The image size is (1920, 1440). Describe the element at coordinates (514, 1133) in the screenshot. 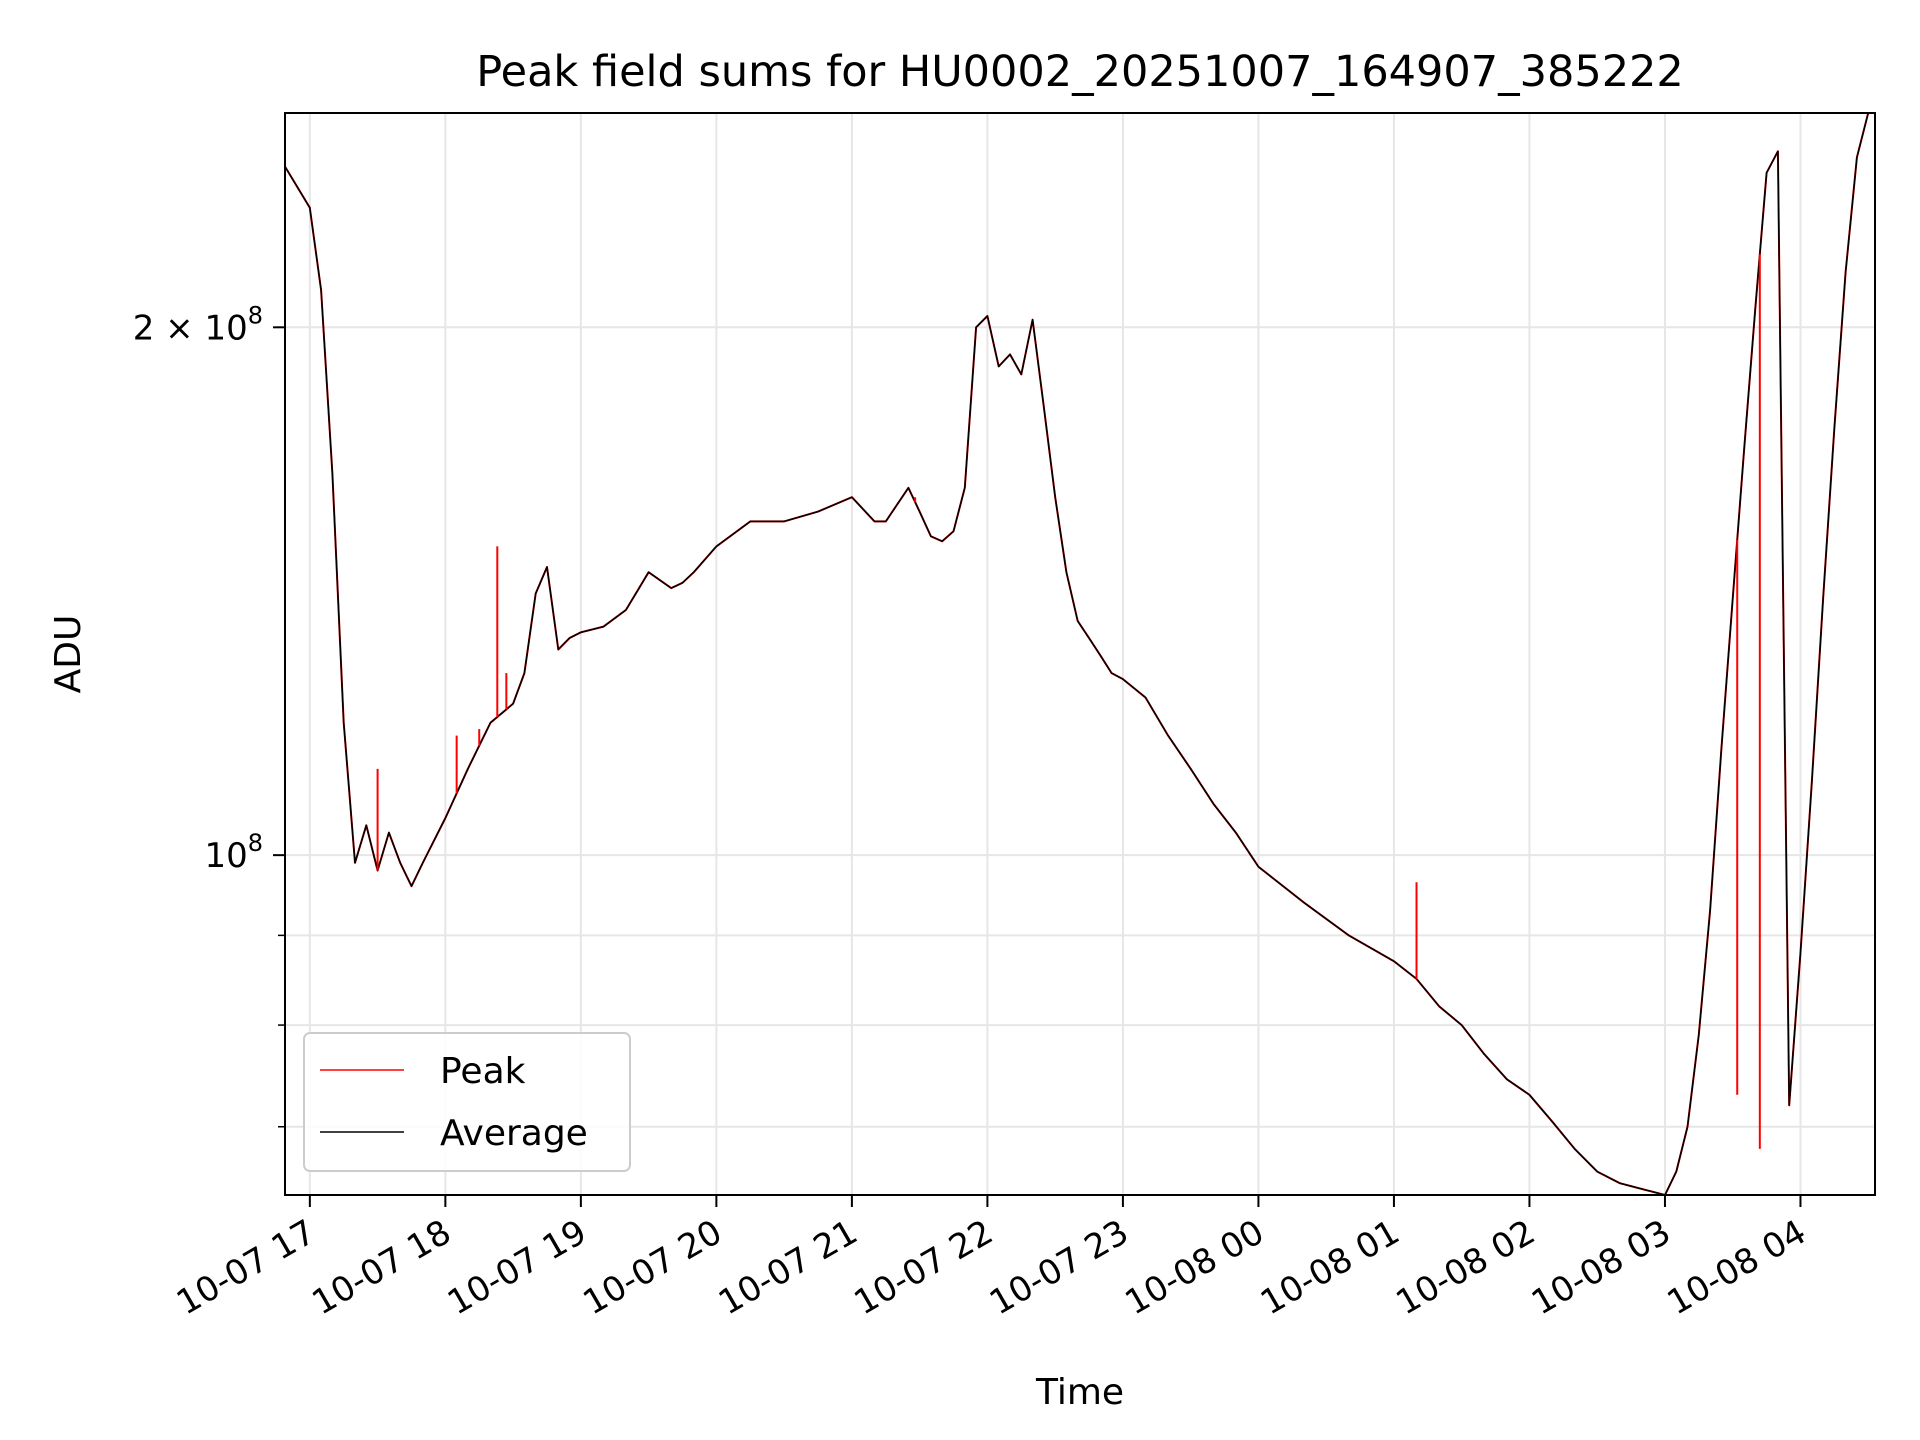

I see `legend-label-average: Average` at that location.